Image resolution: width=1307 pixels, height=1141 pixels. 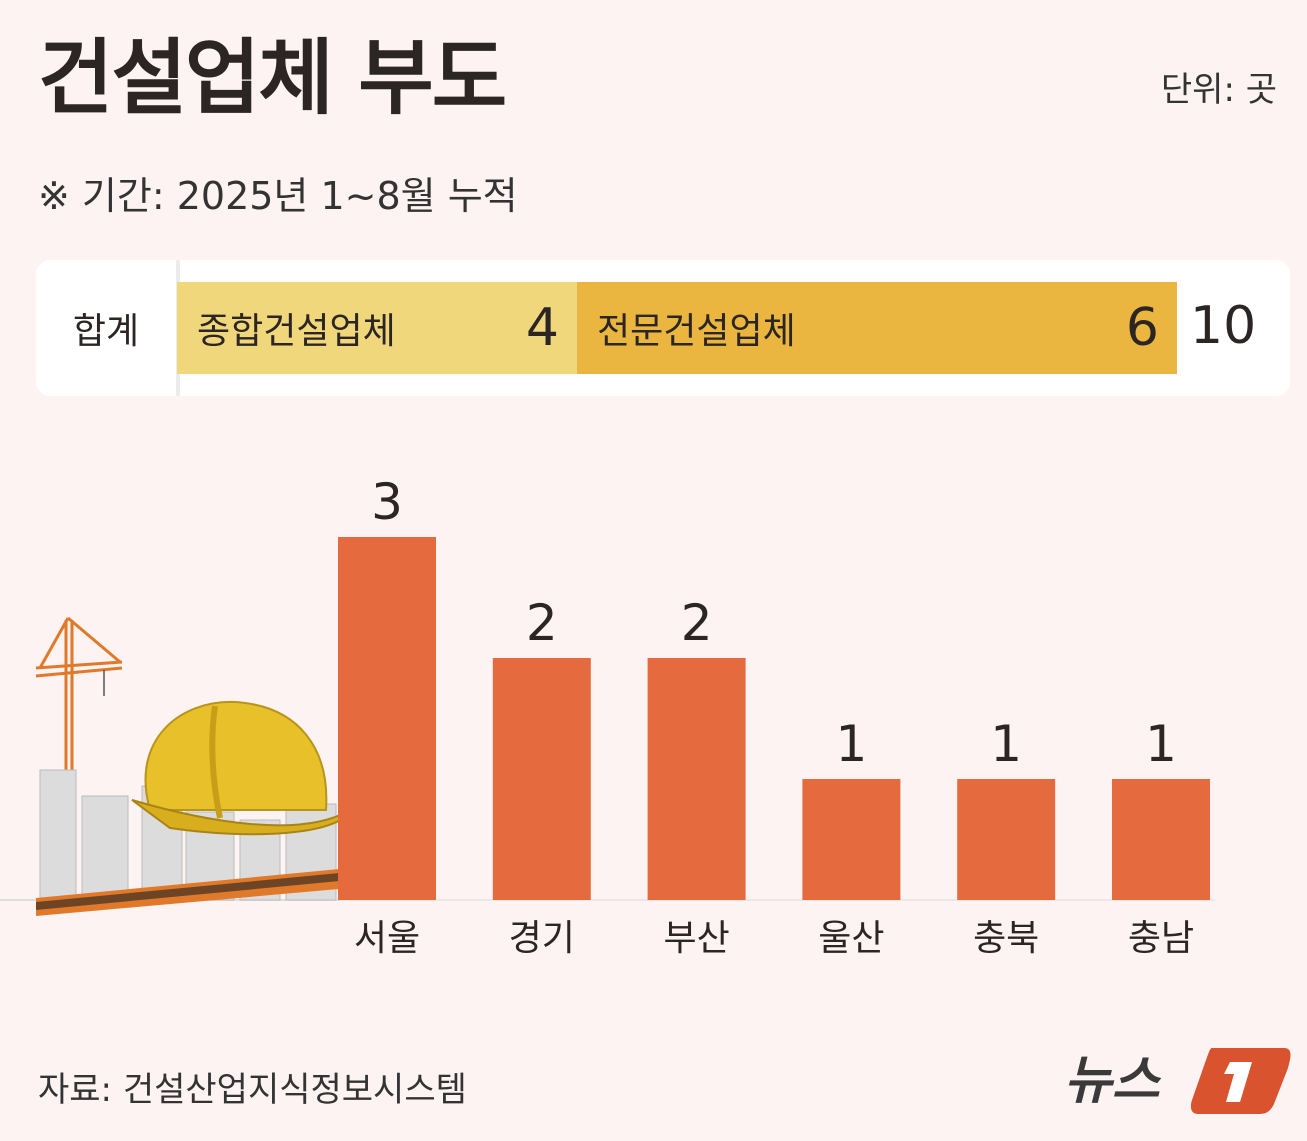 I want to click on category-label: 경기, so click(x=542, y=938).